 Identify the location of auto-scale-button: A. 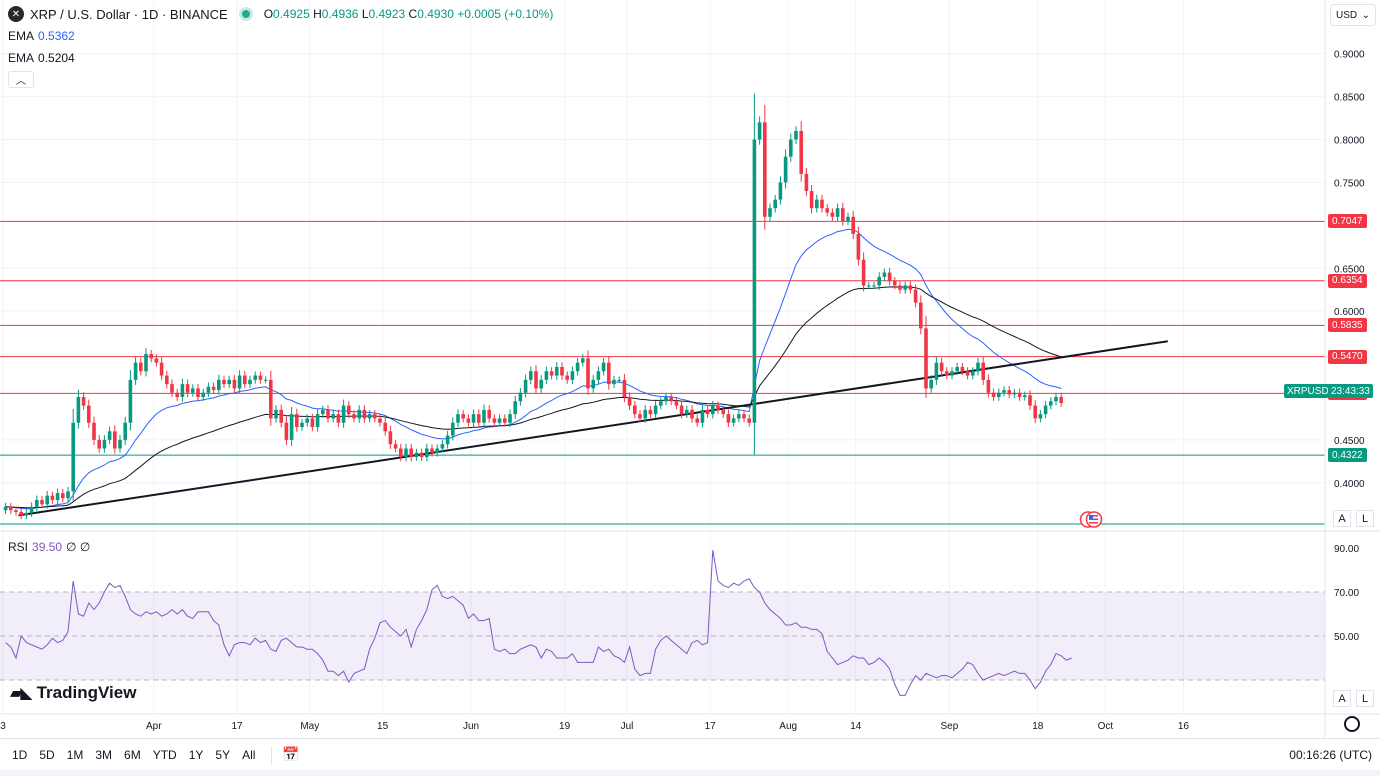
(1342, 518).